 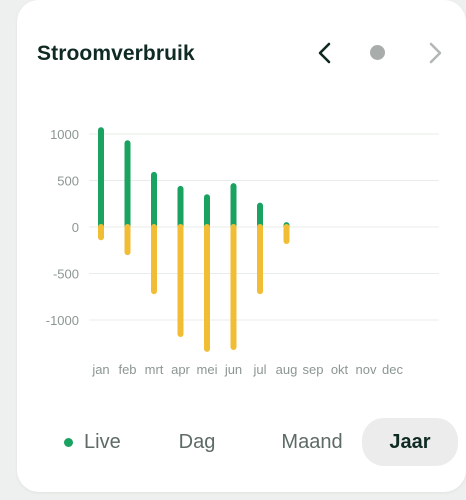 I want to click on tab-live: Live, so click(x=94, y=442).